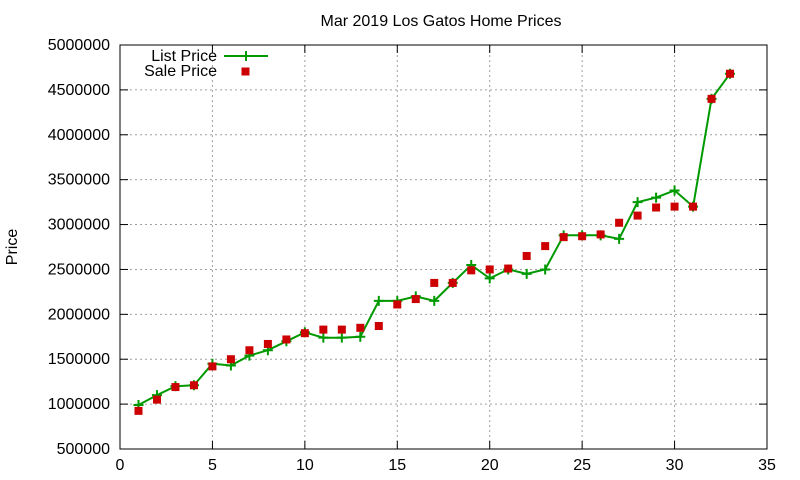  I want to click on legend-label-list-price: List Price, so click(184, 56).